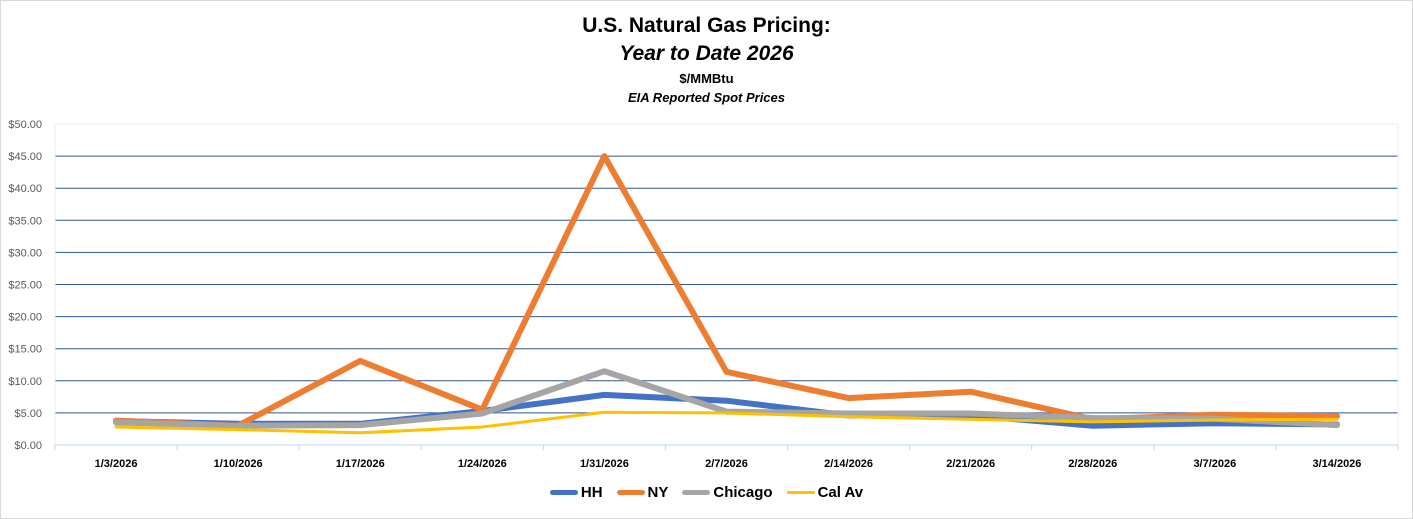  Describe the element at coordinates (25, 125) in the screenshot. I see `y-tick-label: $50.00` at that location.